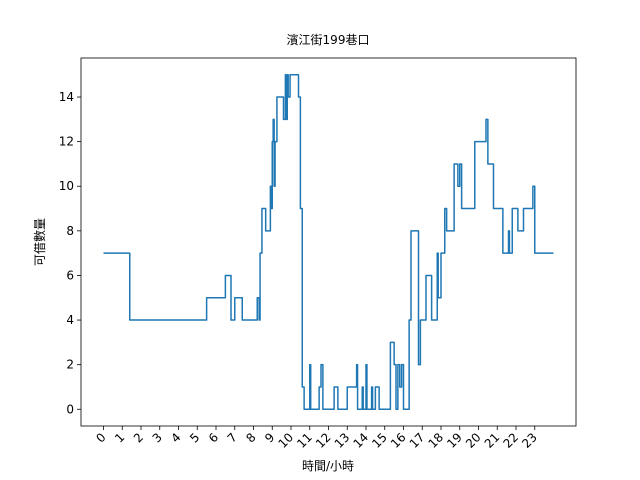 This screenshot has height=480, width=640. I want to click on x-tick-label: 17, so click(417, 440).